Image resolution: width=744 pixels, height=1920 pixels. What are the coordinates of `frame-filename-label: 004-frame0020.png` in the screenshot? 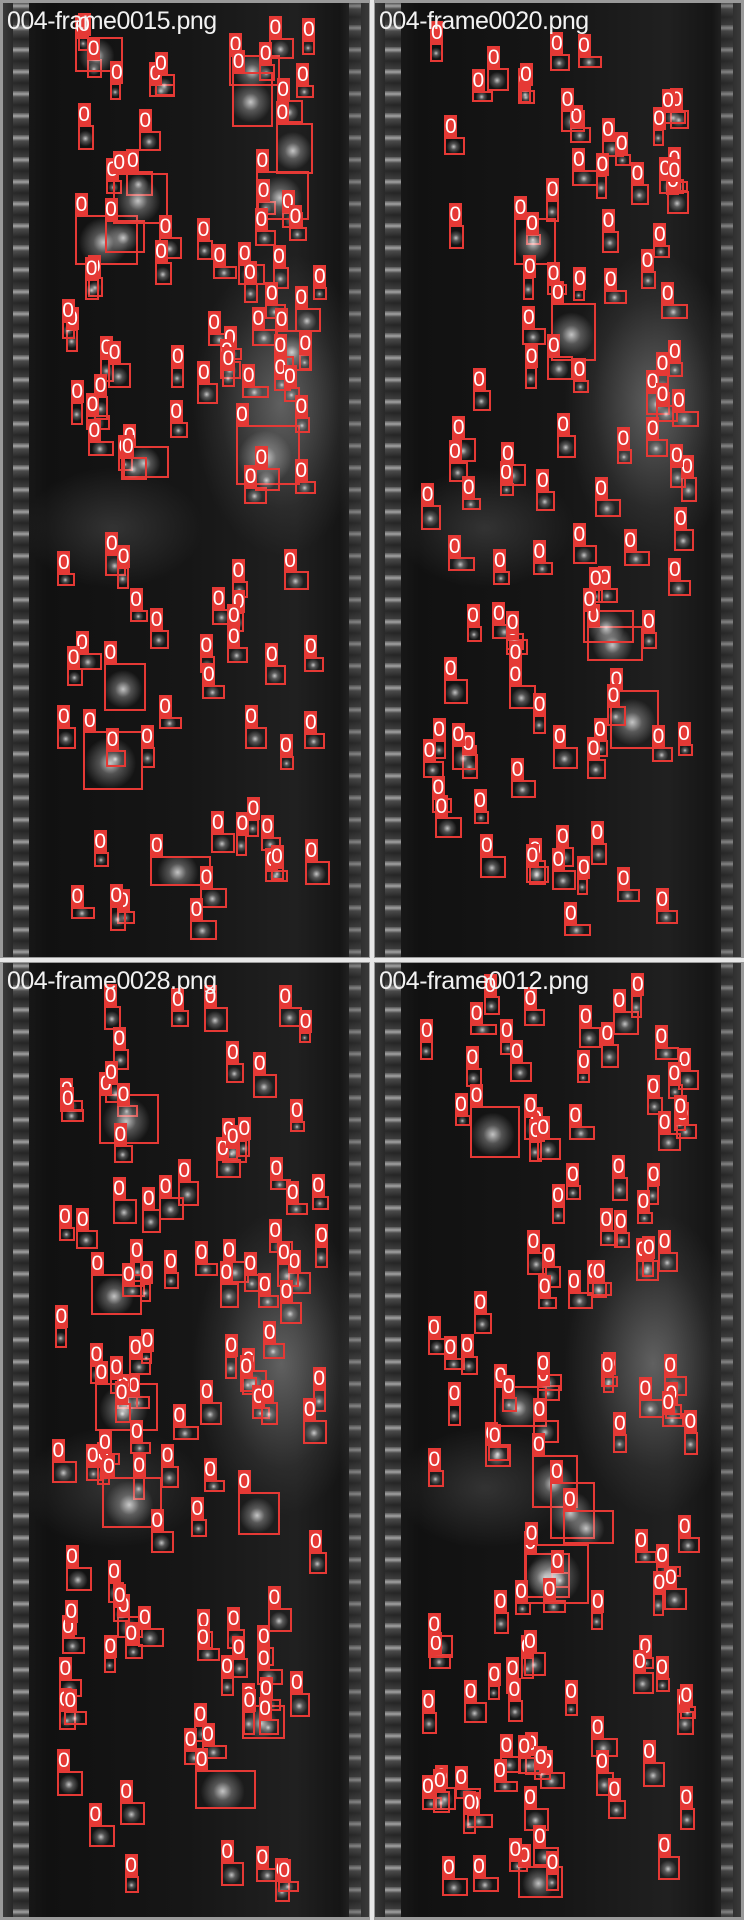 It's located at (484, 21).